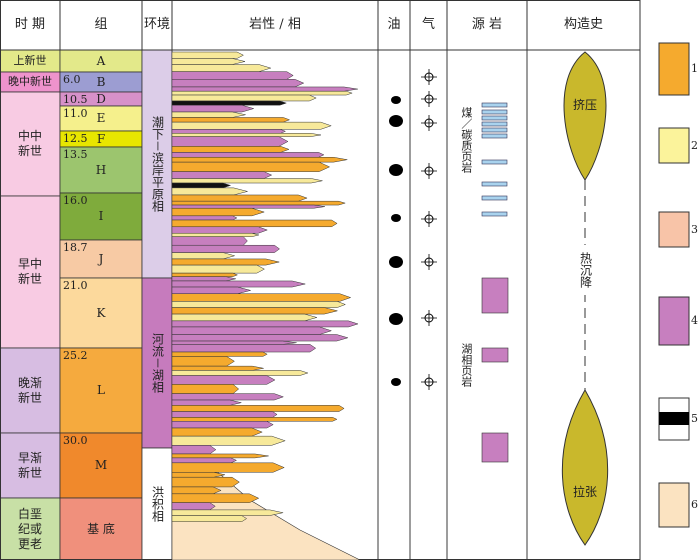  Describe the element at coordinates (75, 355) in the screenshot. I see `formation-age: 25.2` at that location.